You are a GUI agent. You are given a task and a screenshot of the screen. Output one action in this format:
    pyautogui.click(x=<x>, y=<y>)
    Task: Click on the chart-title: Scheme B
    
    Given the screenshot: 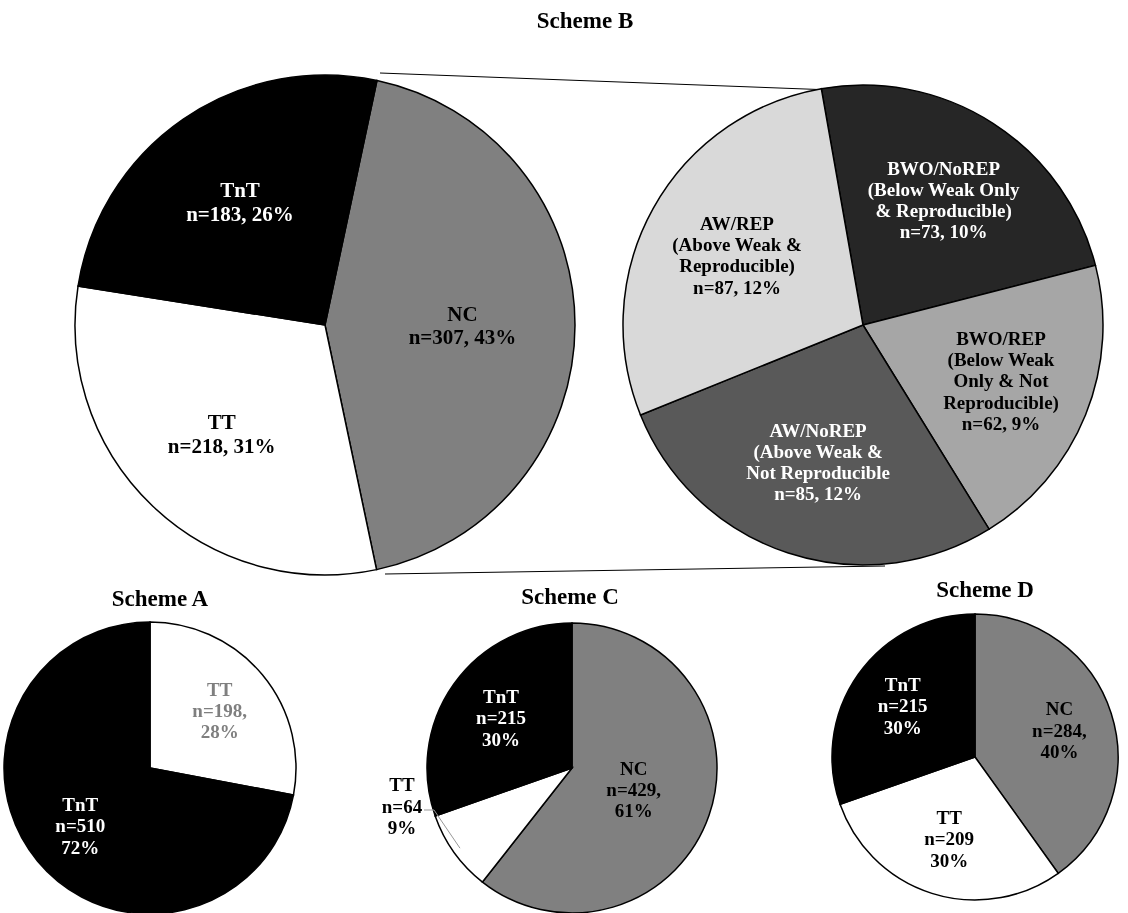 What is the action you would take?
    pyautogui.click(x=585, y=20)
    